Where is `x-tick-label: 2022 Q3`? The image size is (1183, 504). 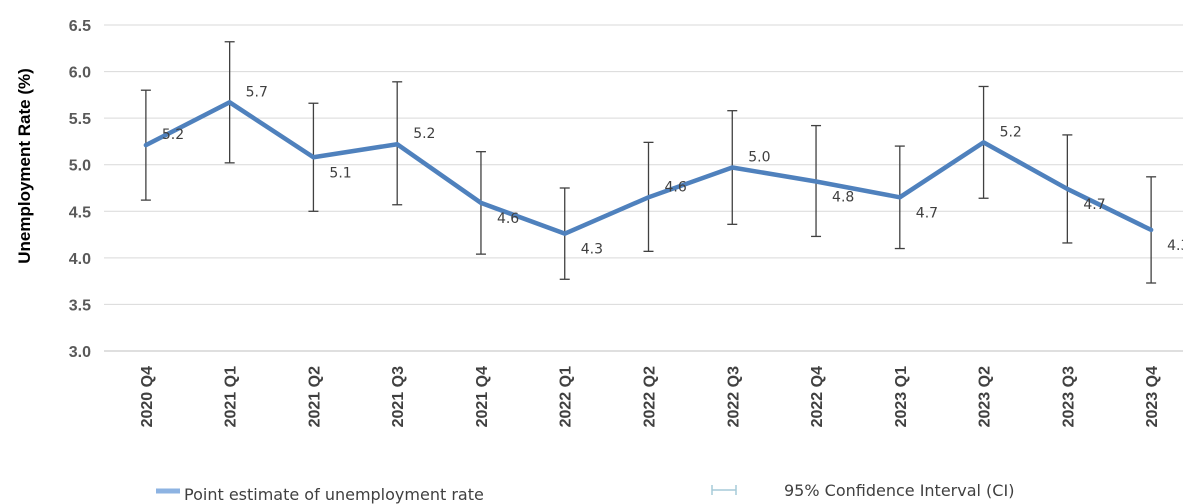 x-tick-label: 2022 Q3 is located at coordinates (733, 396).